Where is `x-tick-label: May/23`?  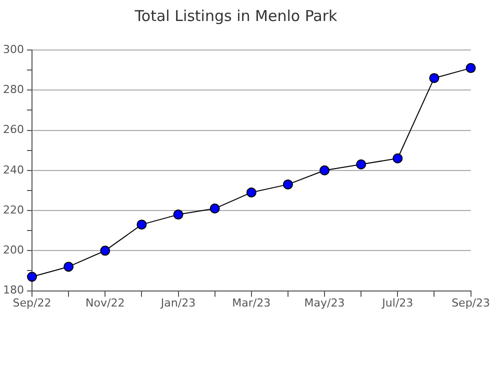 x-tick-label: May/23 is located at coordinates (324, 303).